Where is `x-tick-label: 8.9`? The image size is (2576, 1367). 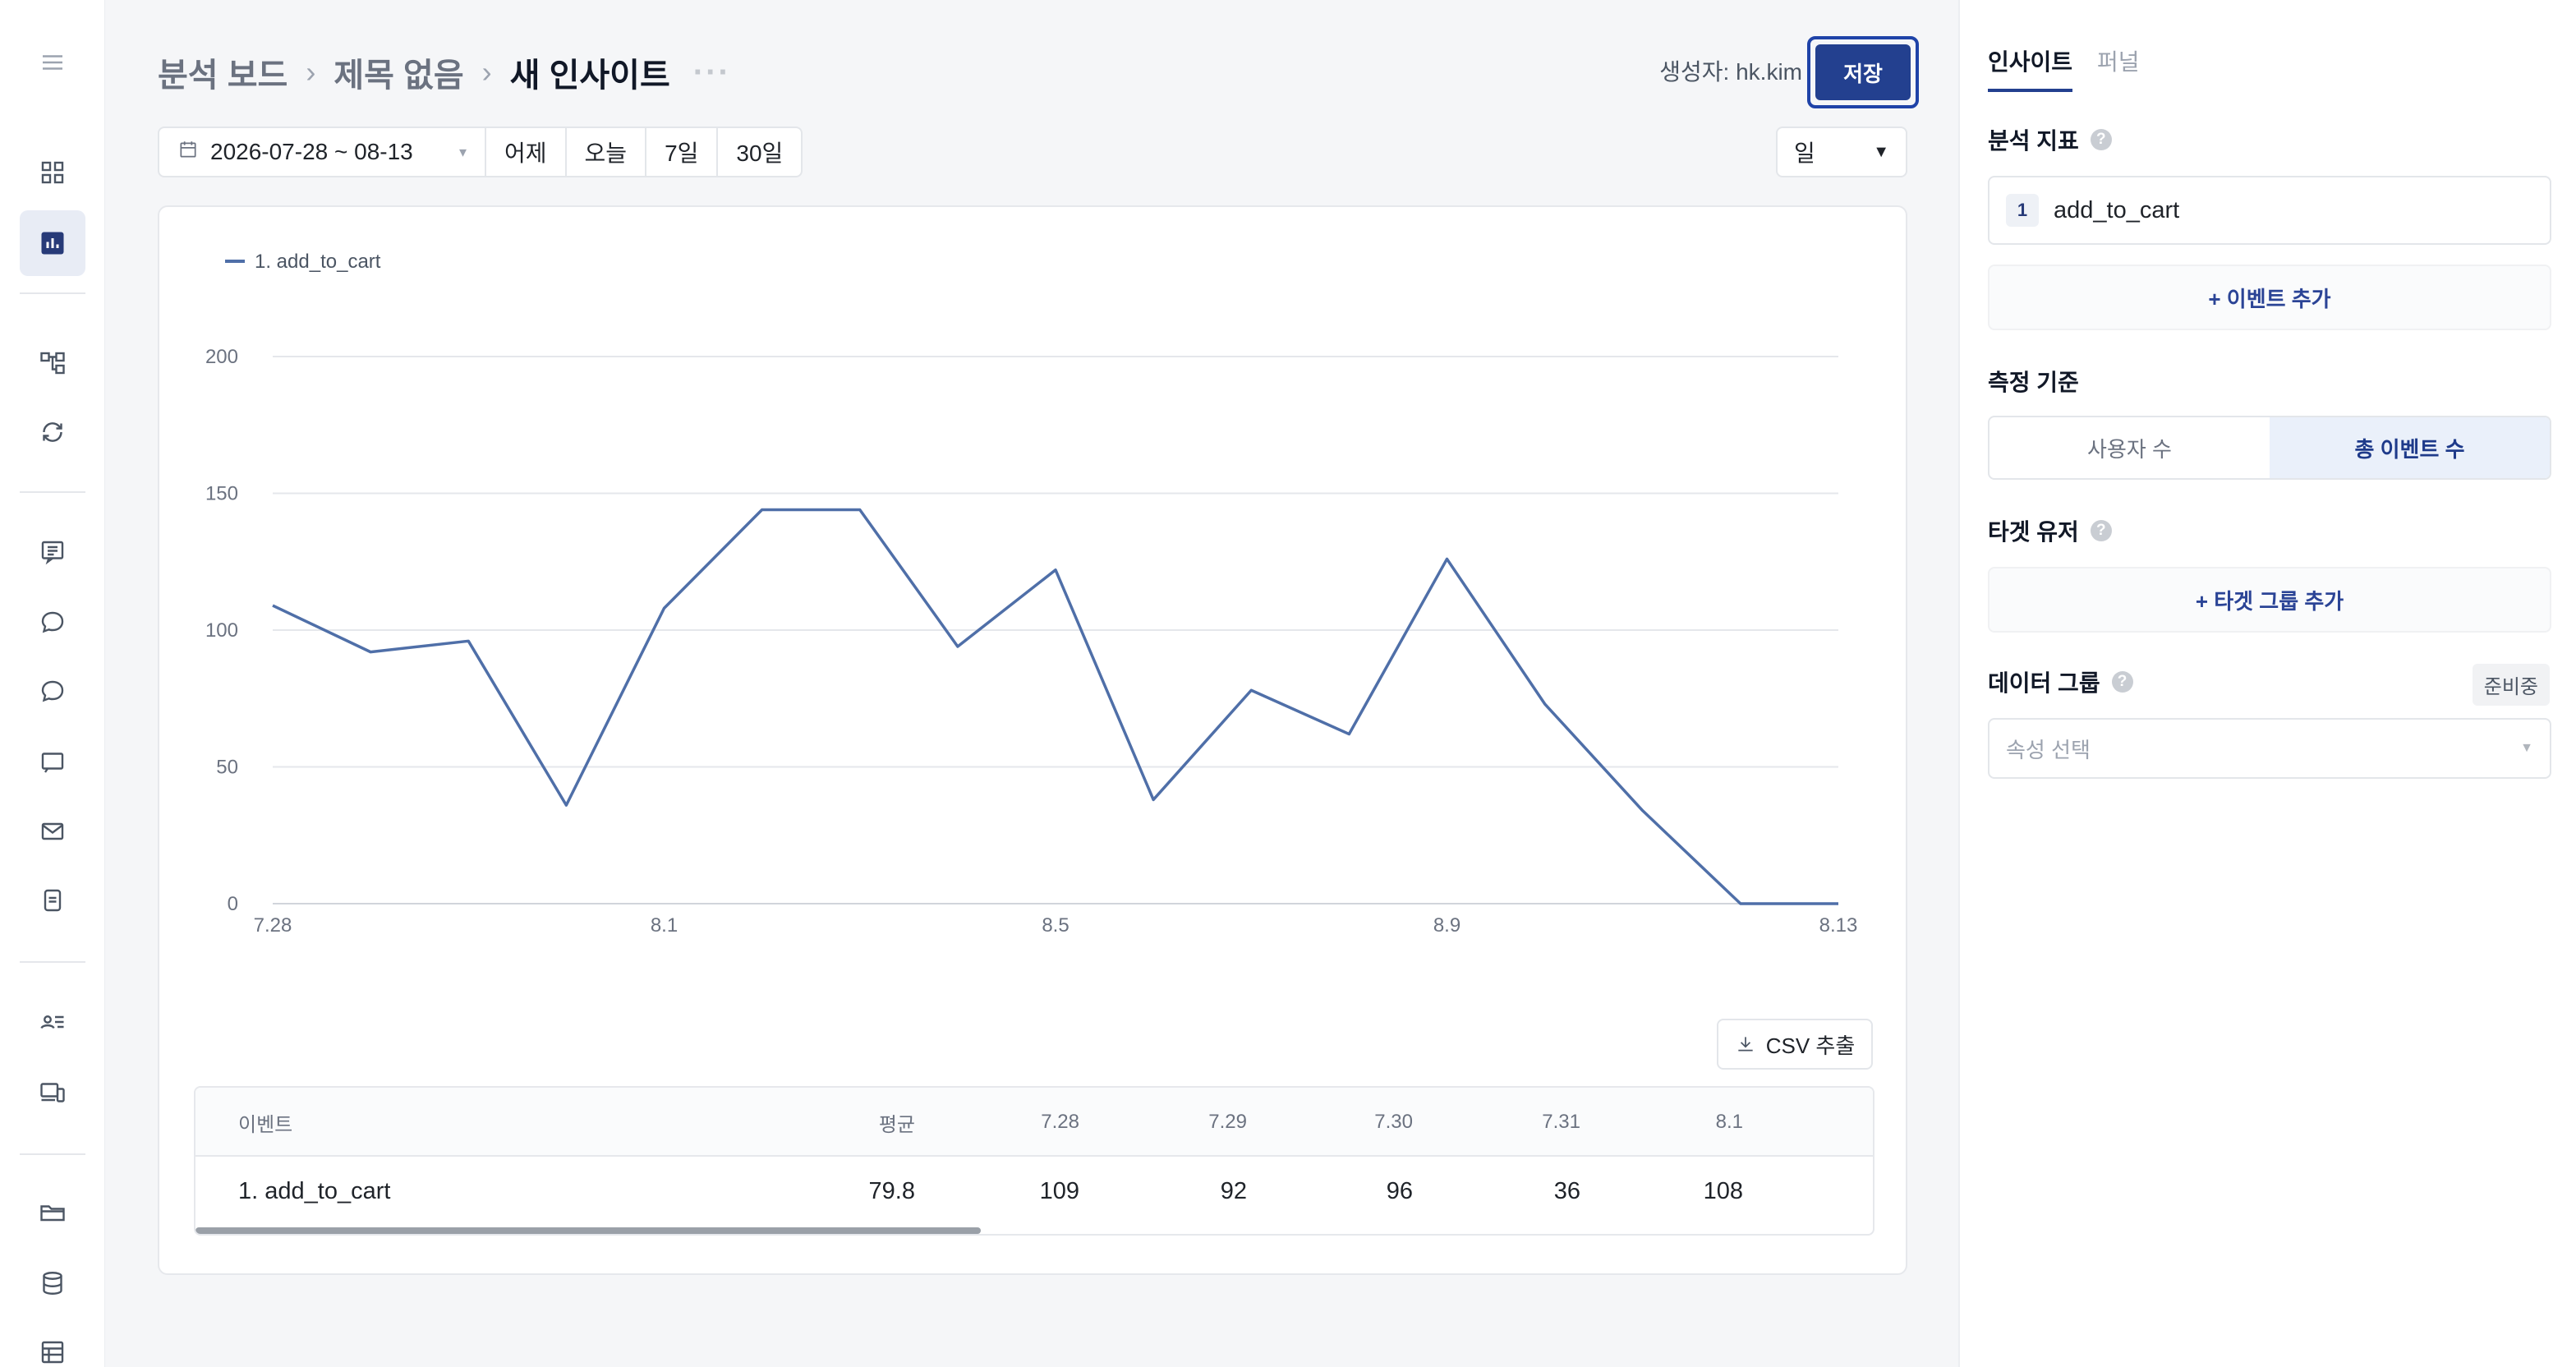
x-tick-label: 8.9 is located at coordinates (1446, 926).